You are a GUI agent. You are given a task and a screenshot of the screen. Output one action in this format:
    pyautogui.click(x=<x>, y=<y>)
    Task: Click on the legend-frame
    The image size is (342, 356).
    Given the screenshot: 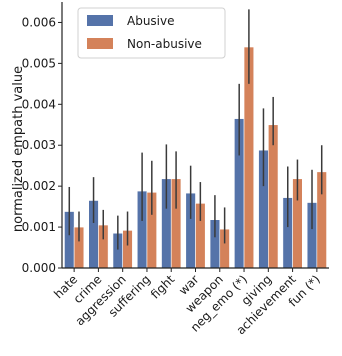 What is the action you would take?
    pyautogui.click(x=151, y=33)
    